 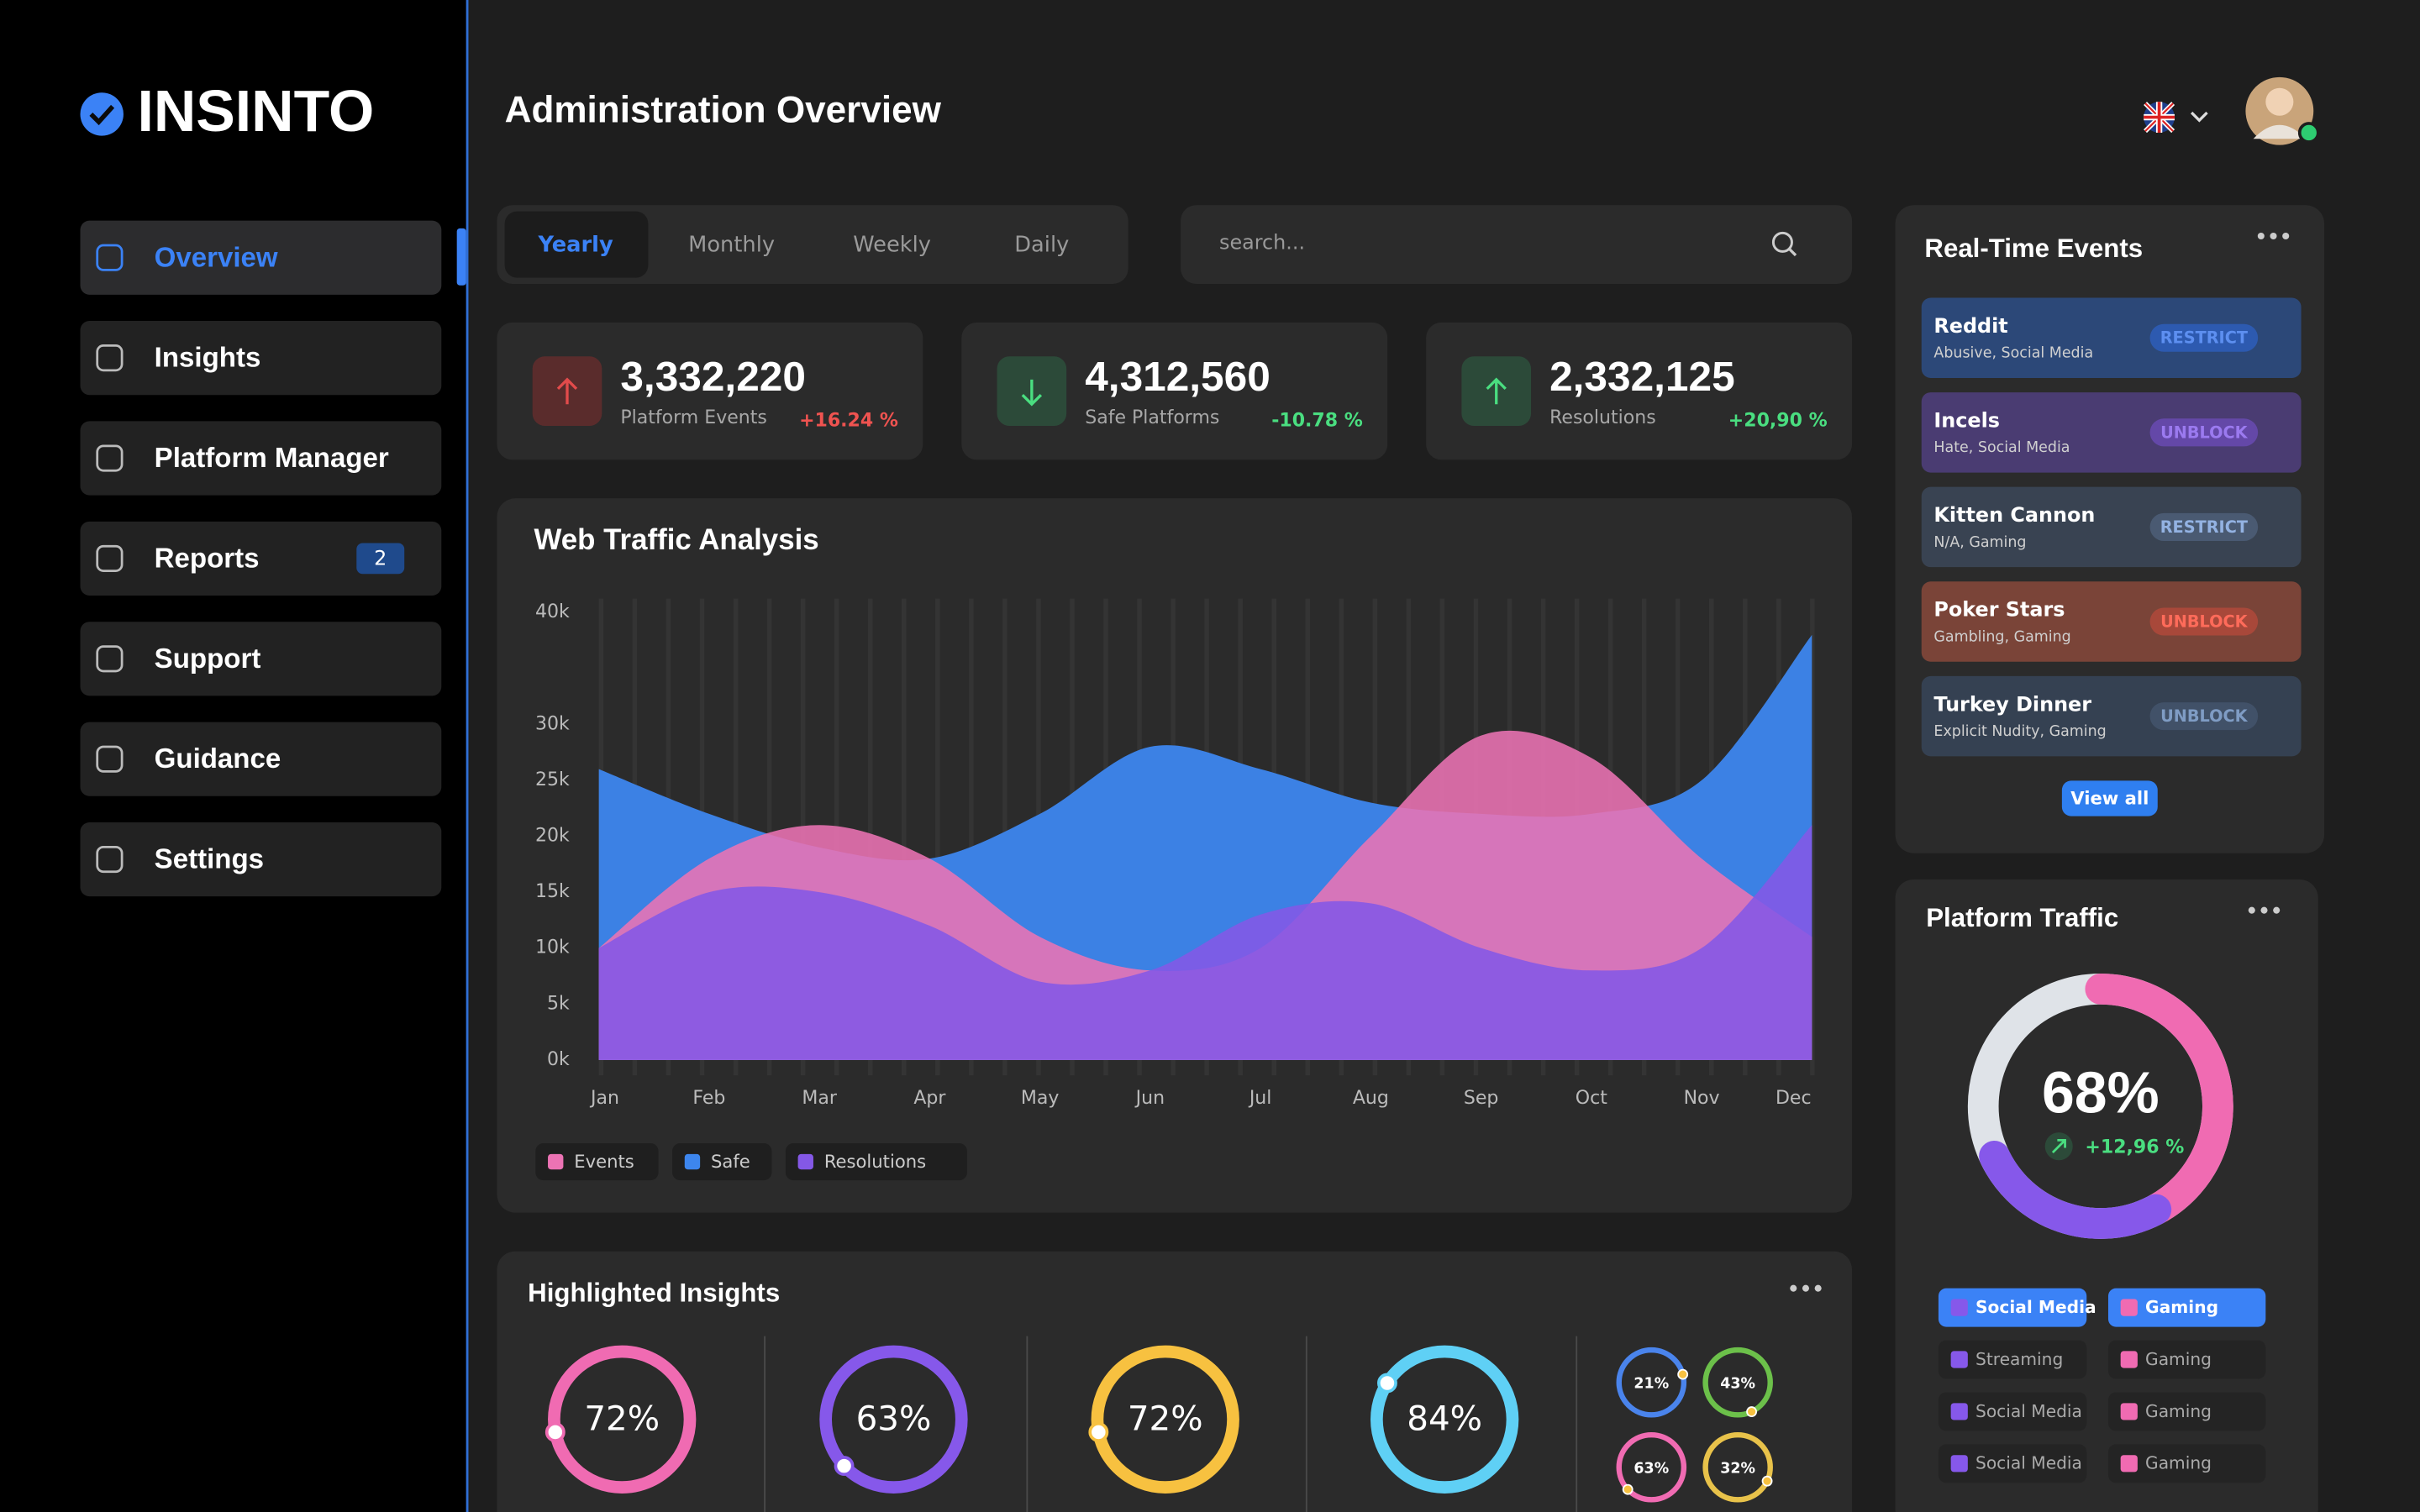 I want to click on search-icon, so click(x=1784, y=244).